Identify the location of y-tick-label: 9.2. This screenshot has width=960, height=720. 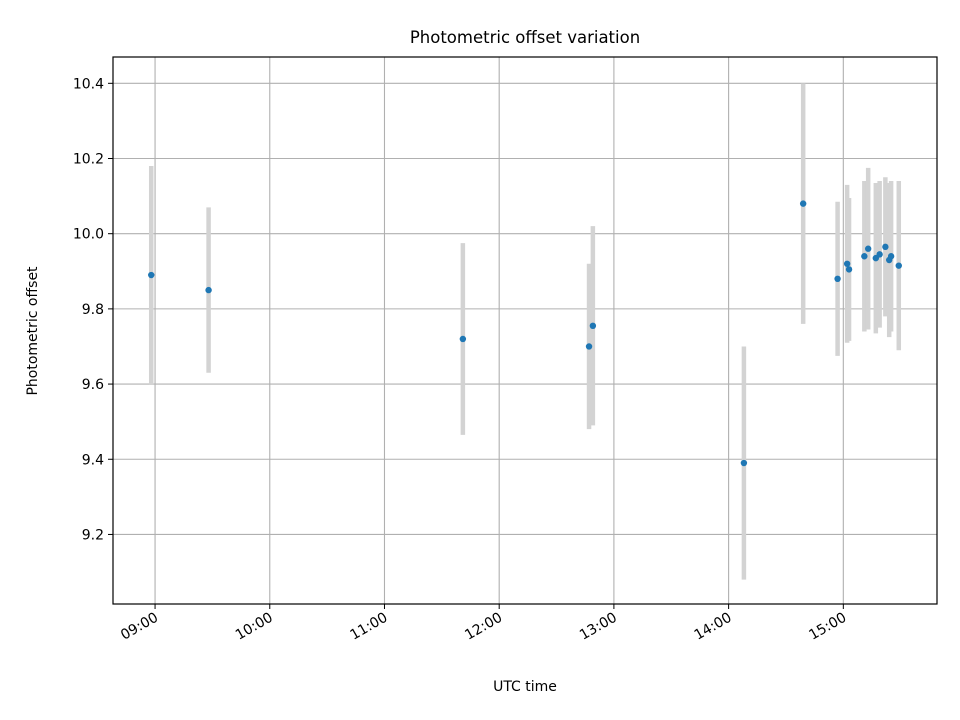
(93, 535).